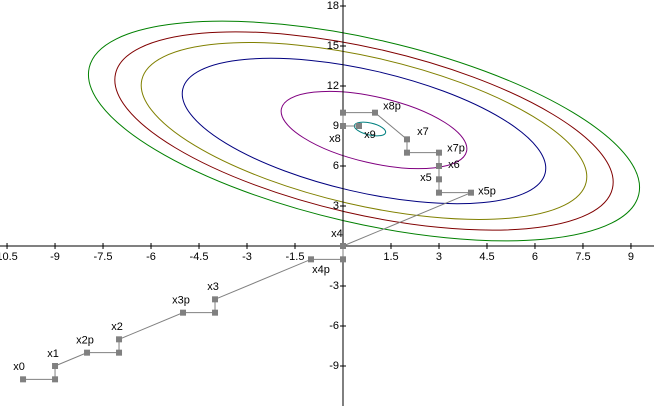 Image resolution: width=654 pixels, height=406 pixels. What do you see at coordinates (426, 178) in the screenshot?
I see `point-label: x5` at bounding box center [426, 178].